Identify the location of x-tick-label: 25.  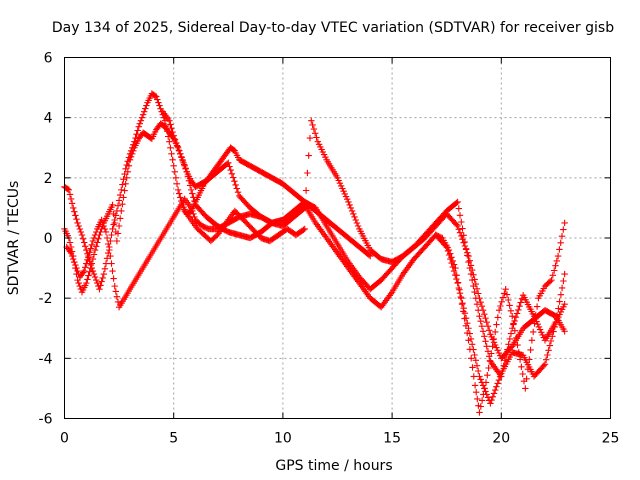
(611, 439).